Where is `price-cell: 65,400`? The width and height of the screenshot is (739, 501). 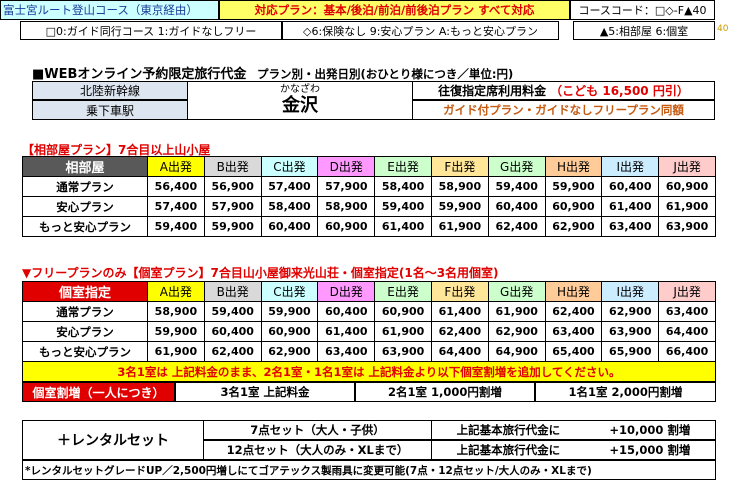
price-cell: 65,400 is located at coordinates (573, 351).